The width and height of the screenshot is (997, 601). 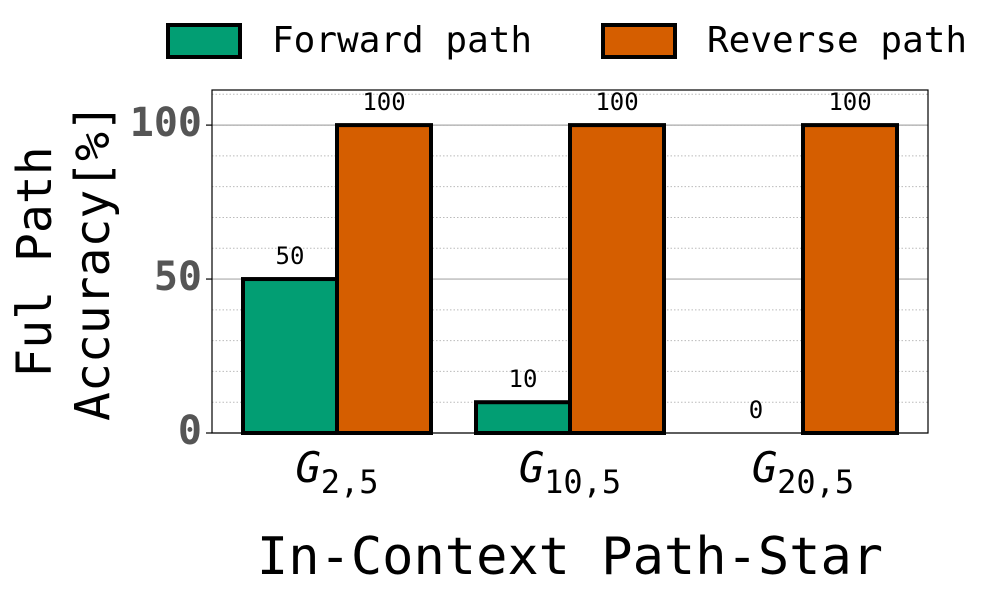 What do you see at coordinates (523, 379) in the screenshot?
I see `value-label: 10` at bounding box center [523, 379].